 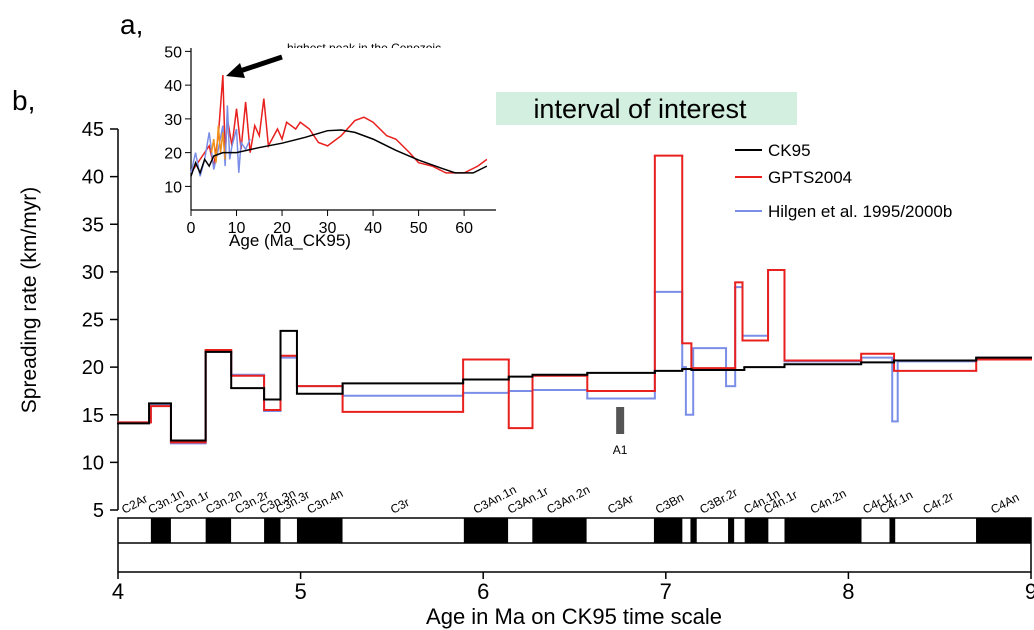 I want to click on y-tick-label: 50, so click(x=173, y=52).